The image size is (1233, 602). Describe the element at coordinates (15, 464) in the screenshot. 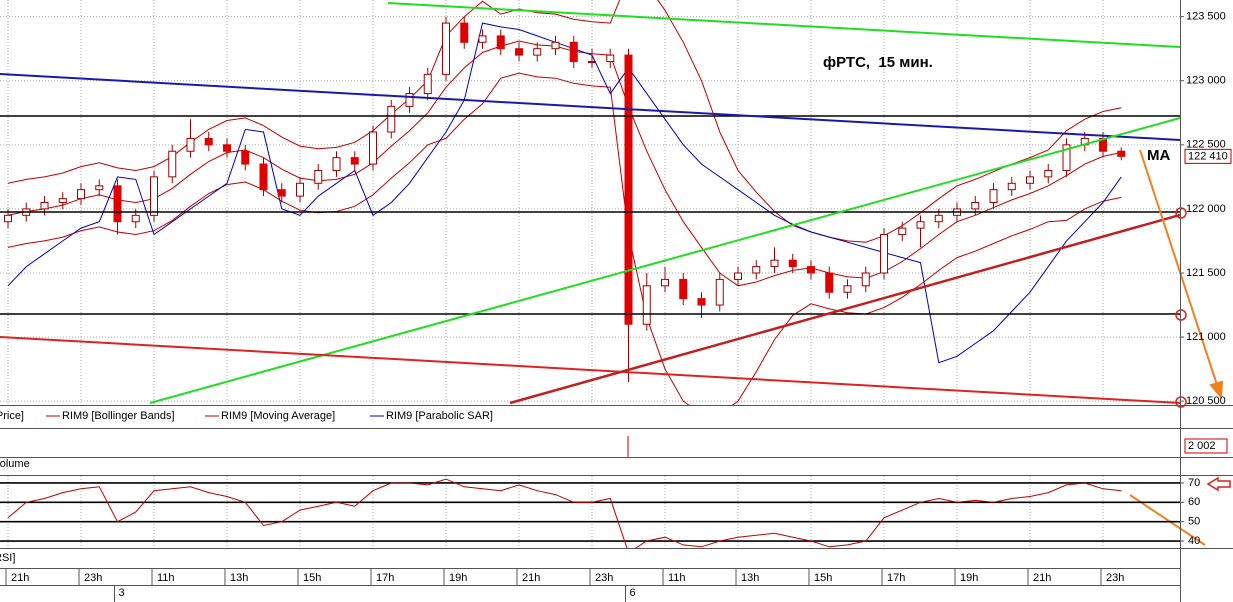

I see `panel-title: Volume` at that location.